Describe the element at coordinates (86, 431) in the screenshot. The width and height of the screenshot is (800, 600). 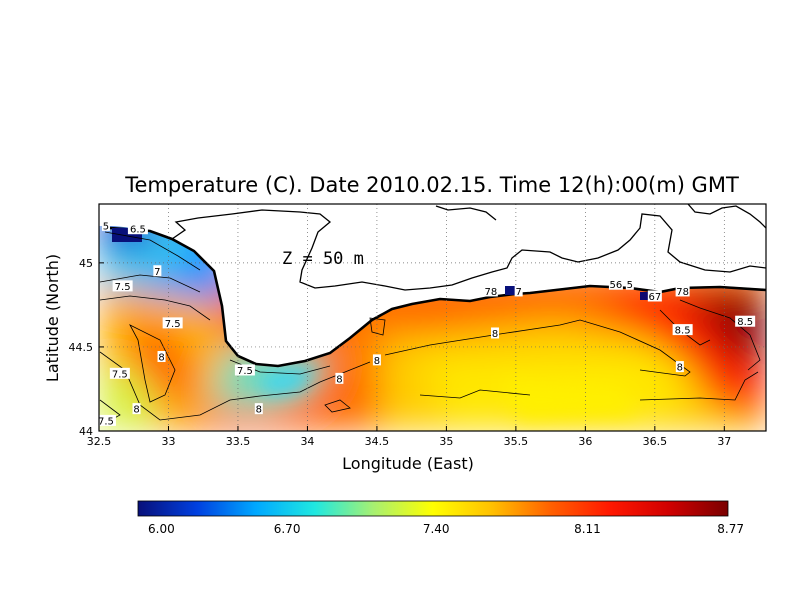
I see `y-tick-label: 44` at that location.